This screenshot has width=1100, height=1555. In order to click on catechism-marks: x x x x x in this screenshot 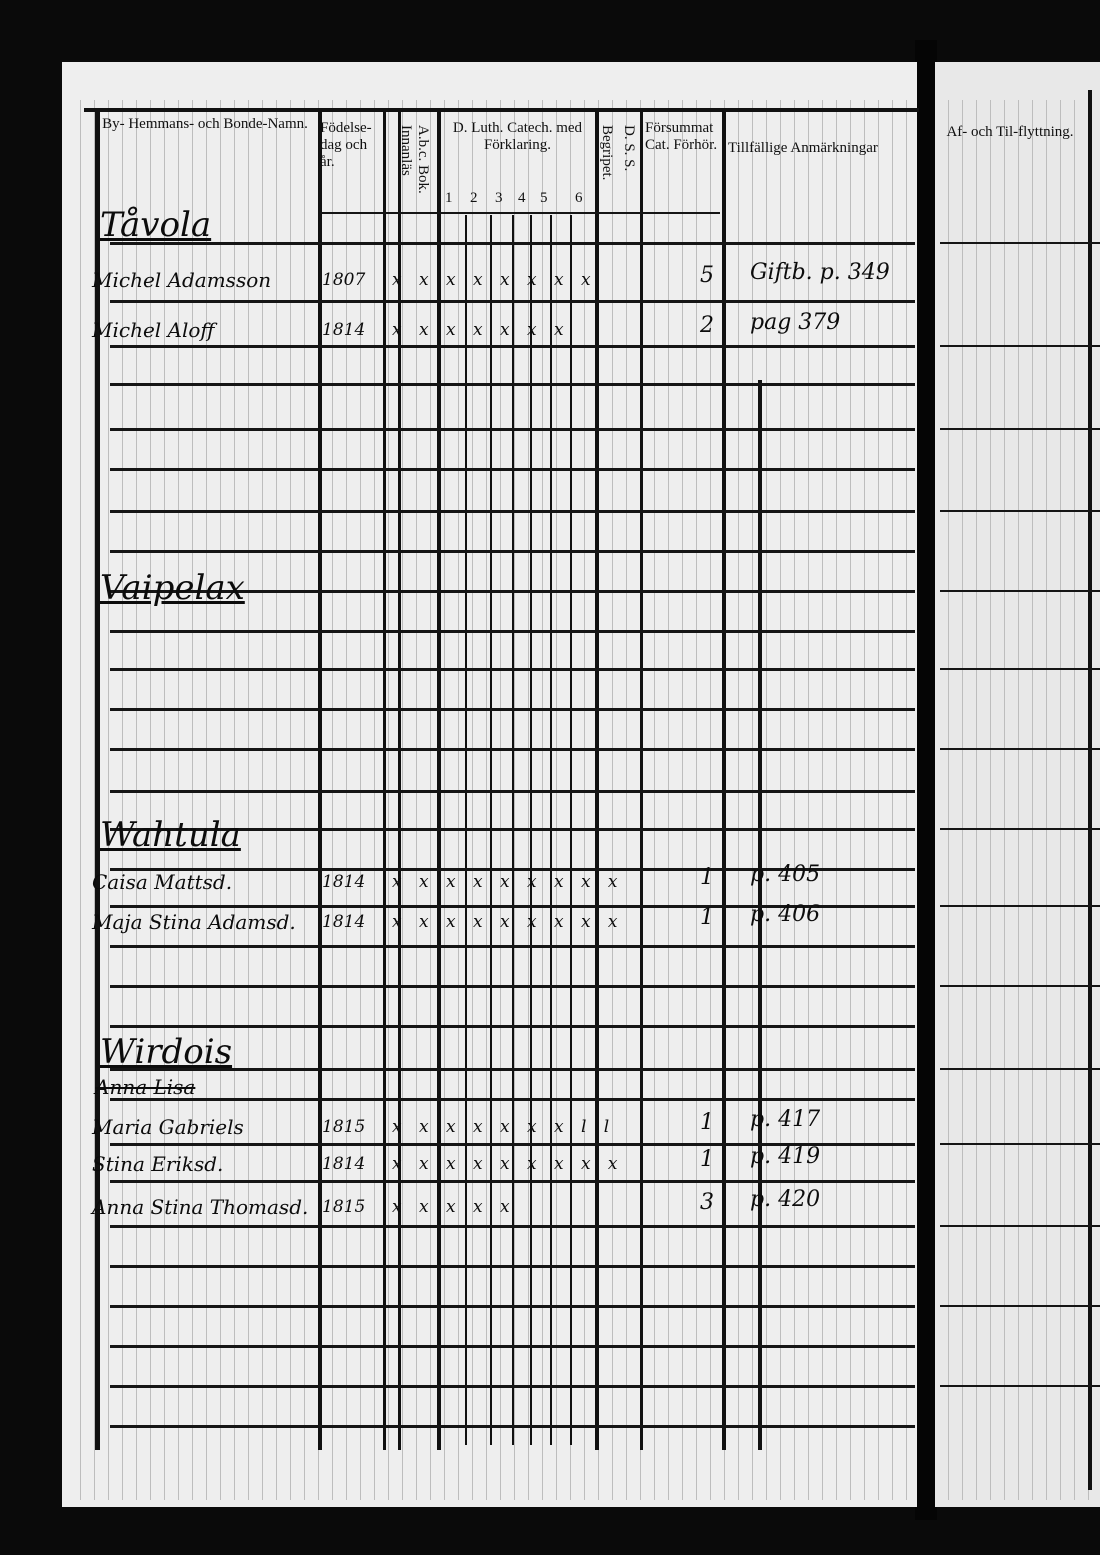, I will do `click(454, 1207)`.